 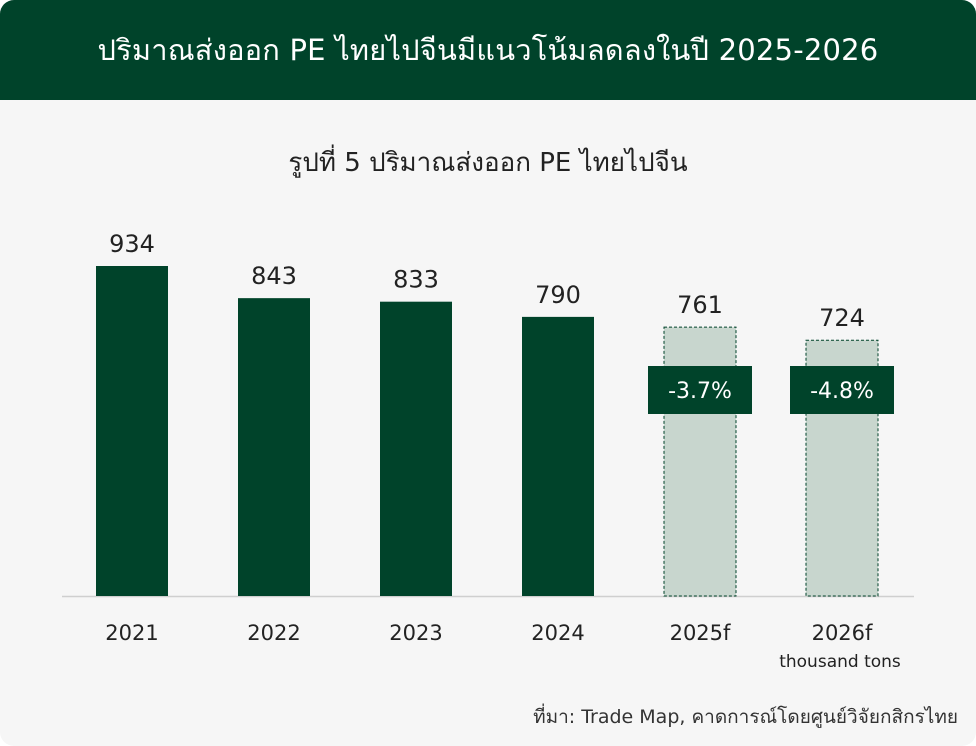 I want to click on data-label: 843, so click(x=274, y=276).